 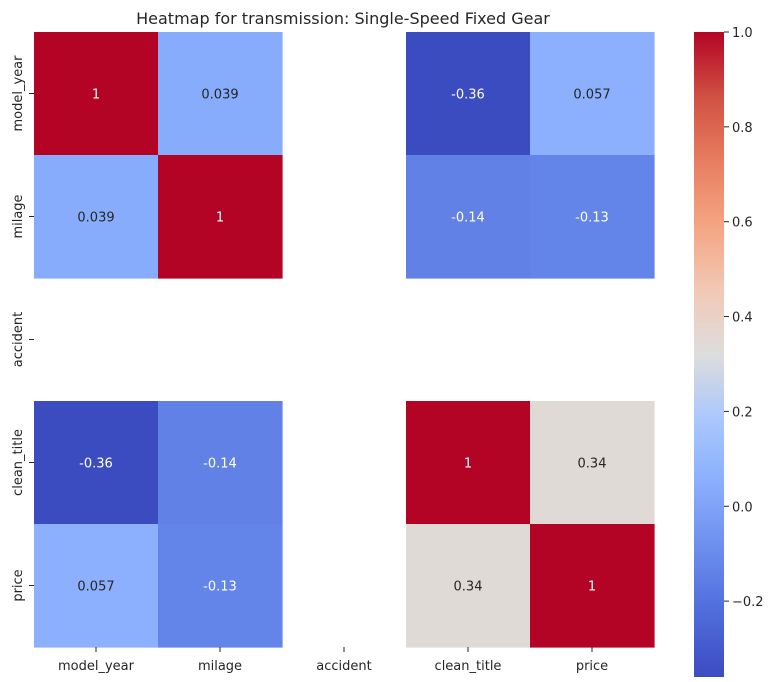 What do you see at coordinates (468, 666) in the screenshot?
I see `x-tick-label: clean_title` at bounding box center [468, 666].